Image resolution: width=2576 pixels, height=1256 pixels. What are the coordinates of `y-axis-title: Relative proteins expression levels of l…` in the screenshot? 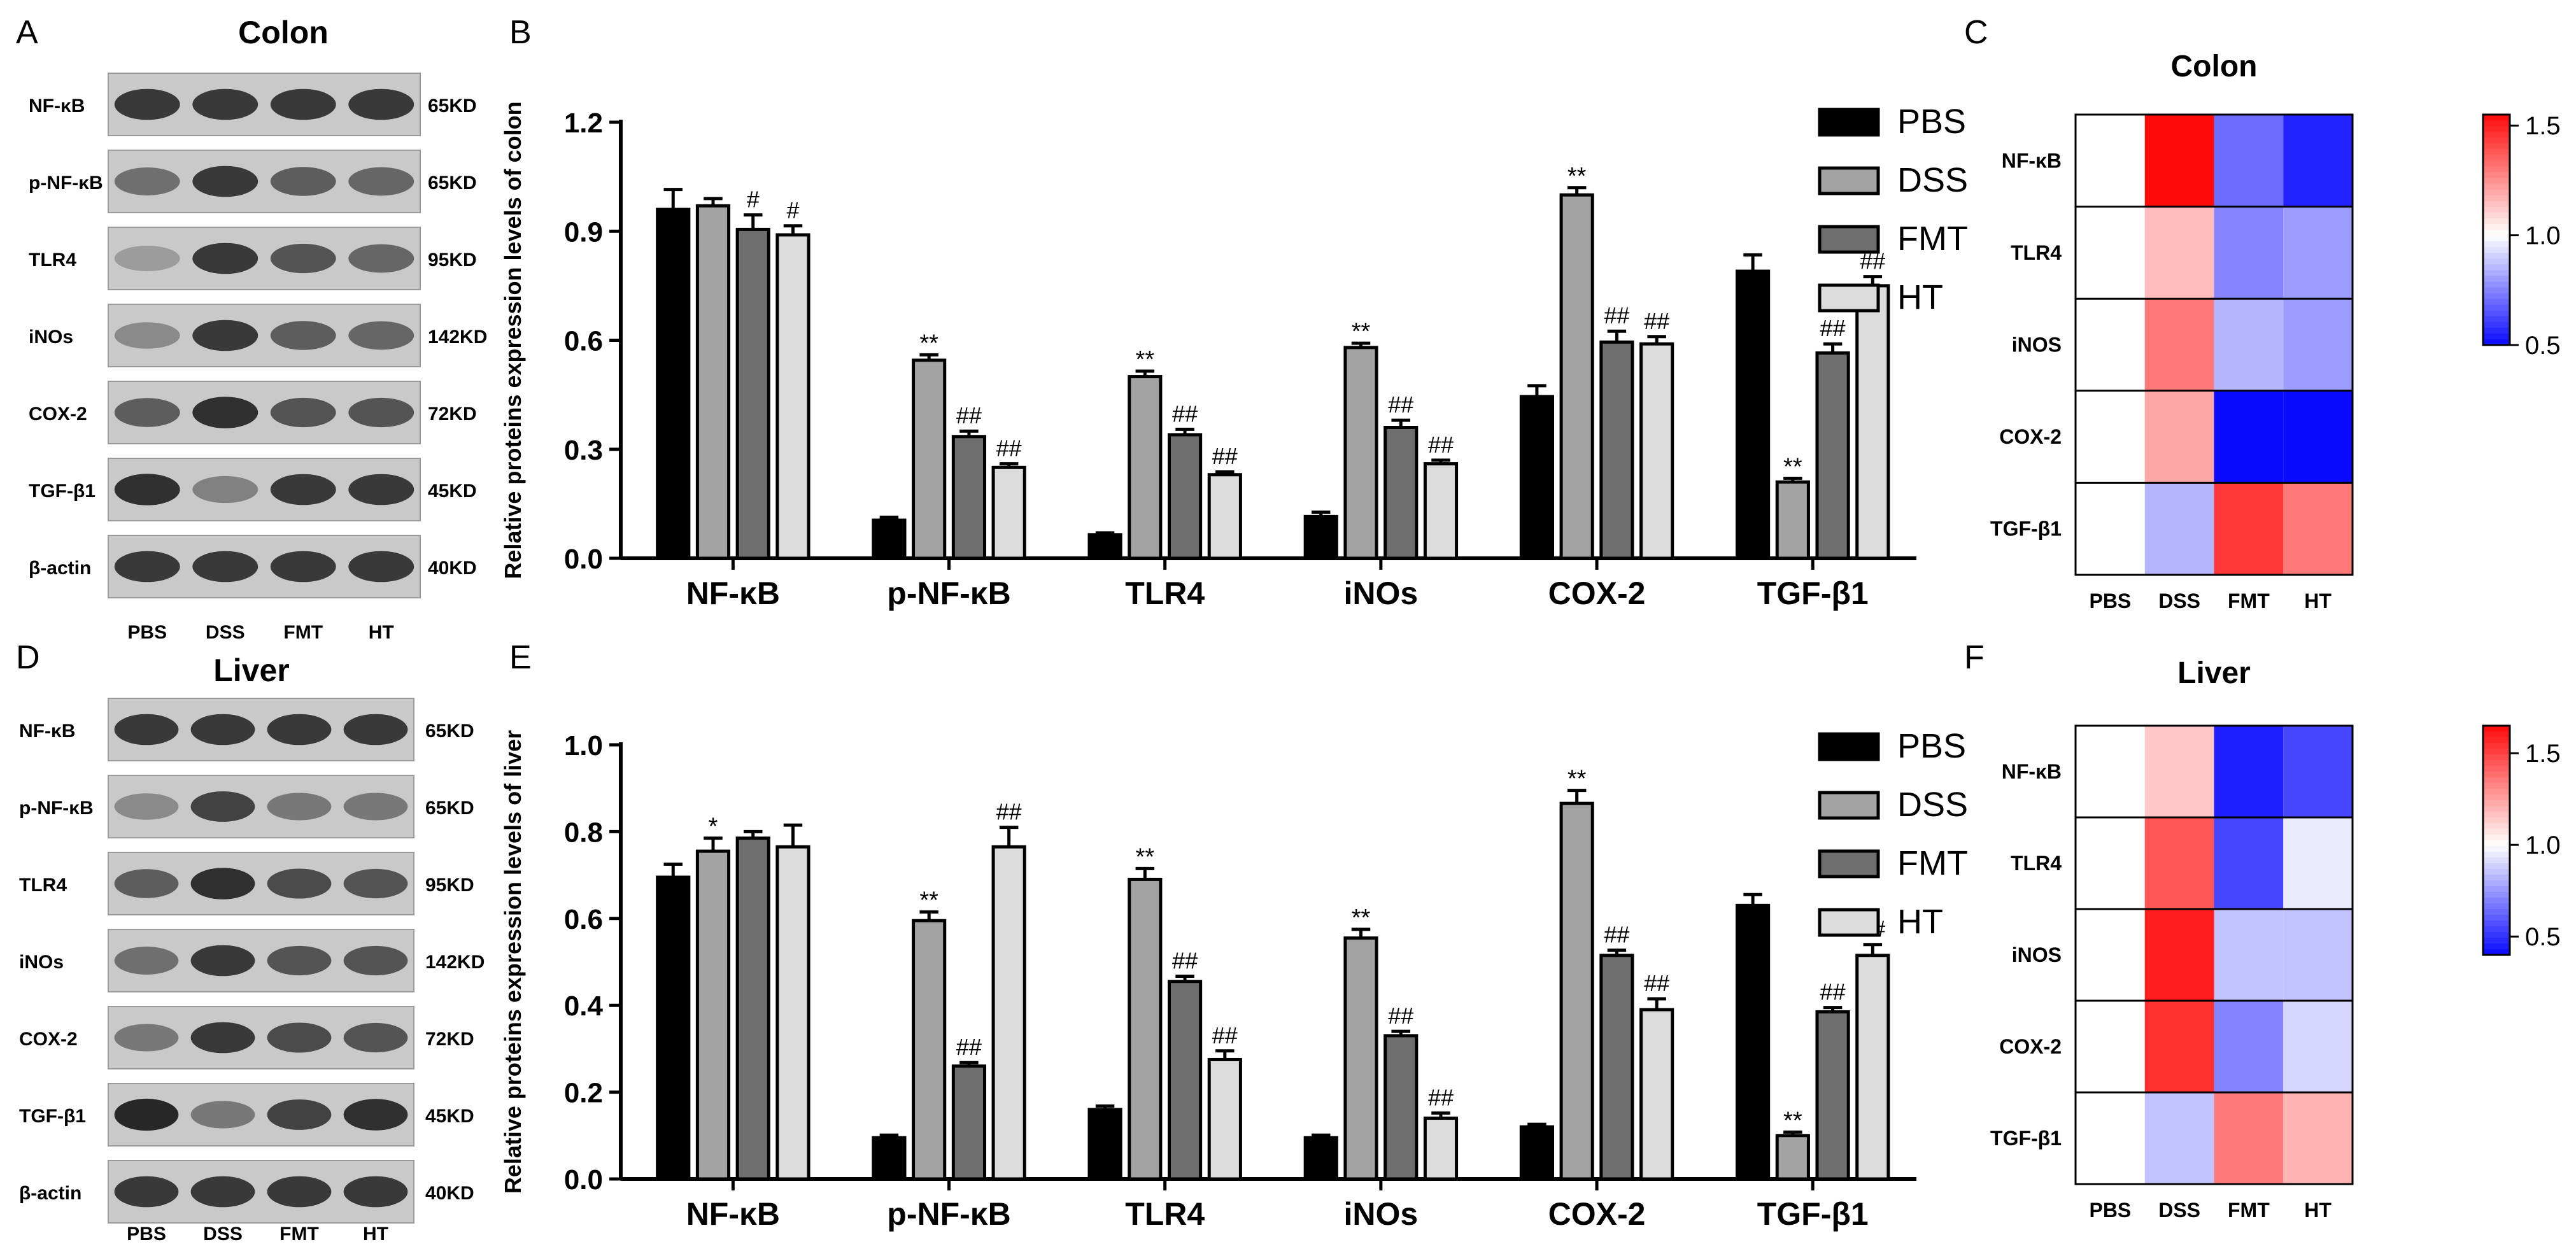 It's located at (513, 962).